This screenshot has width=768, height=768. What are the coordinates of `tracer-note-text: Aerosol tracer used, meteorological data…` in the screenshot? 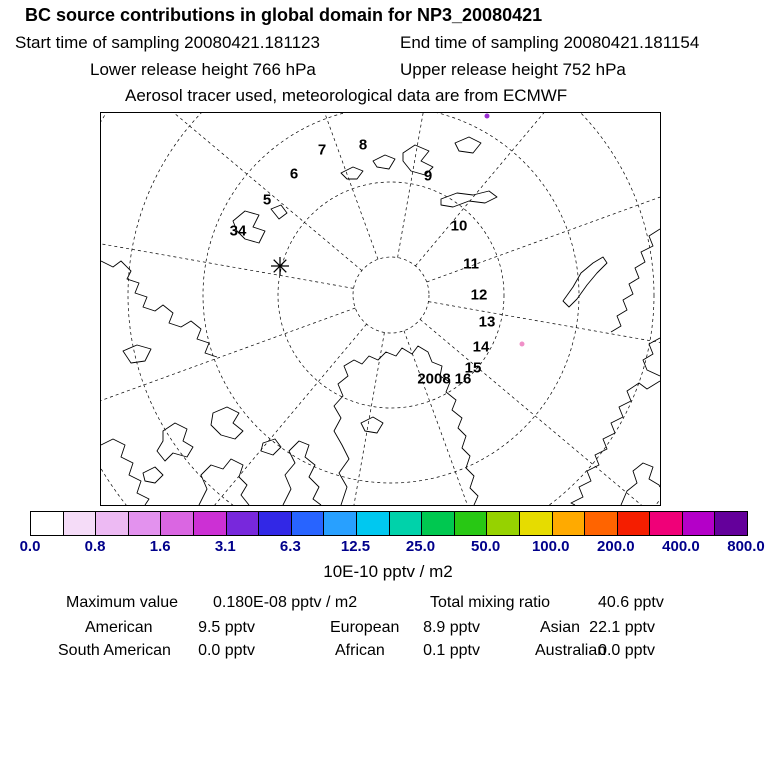 It's located at (346, 95).